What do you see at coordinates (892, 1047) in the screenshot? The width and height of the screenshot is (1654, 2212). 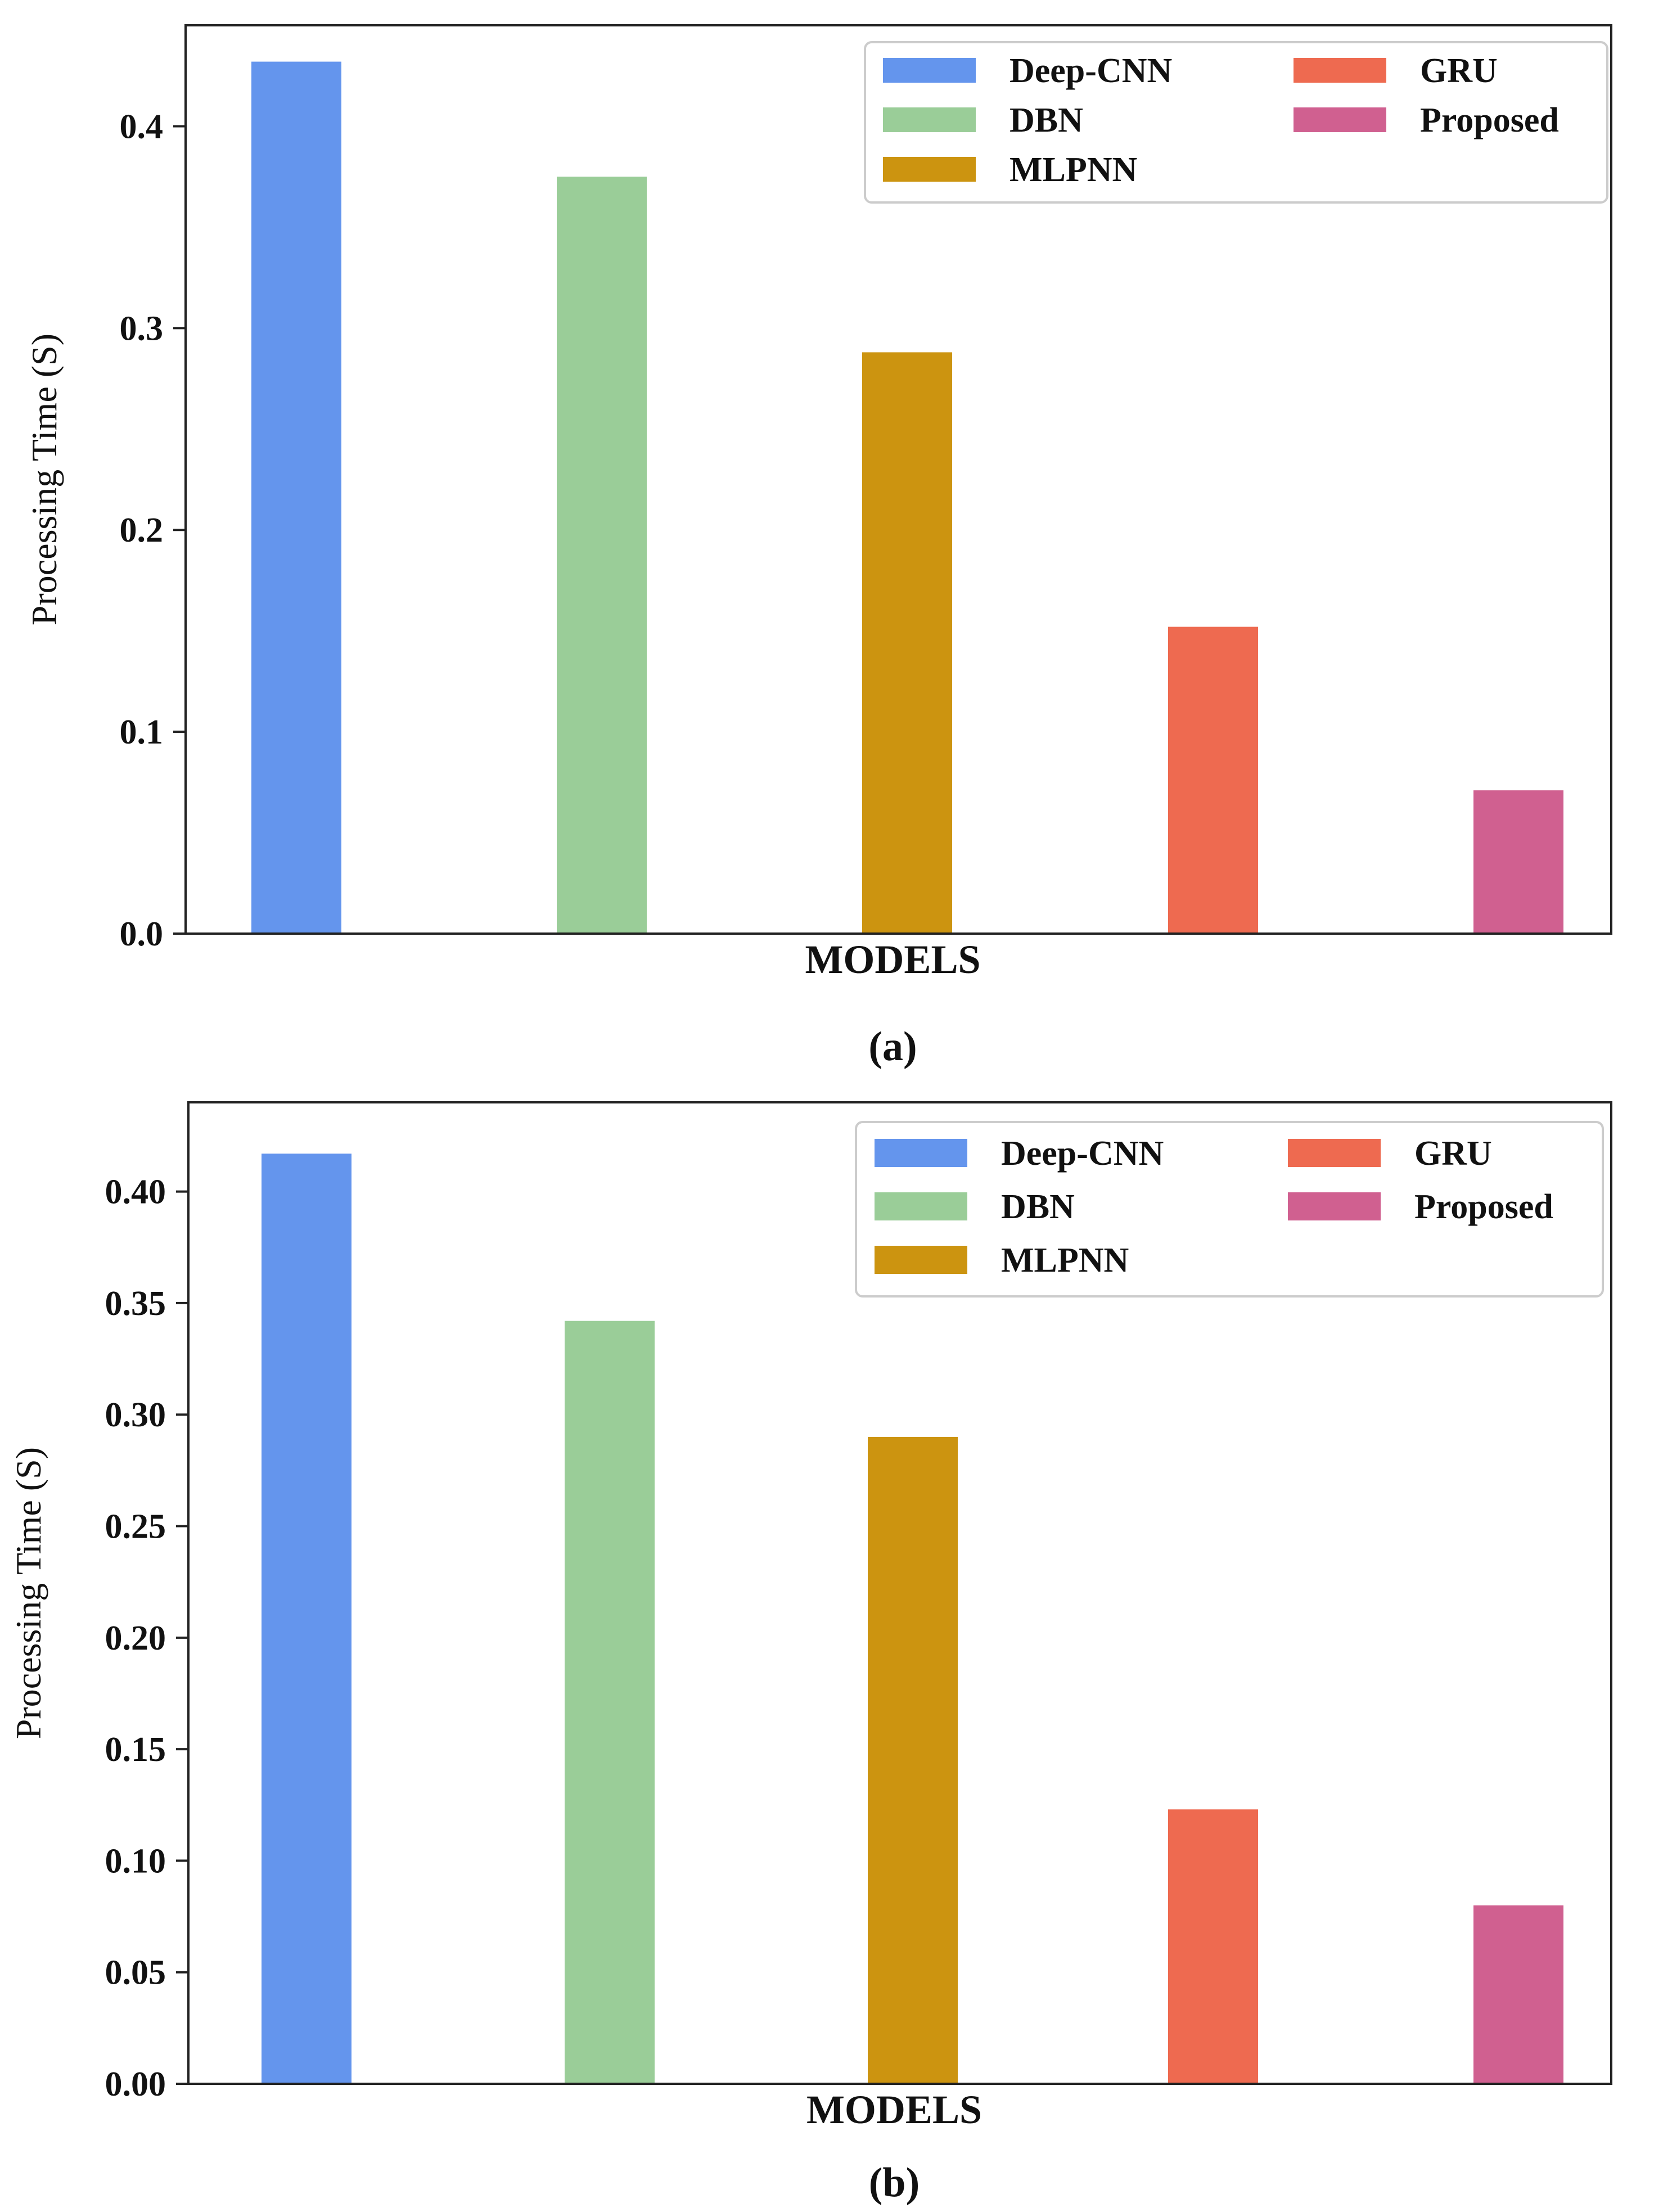 I see `panel-caption: (a)` at bounding box center [892, 1047].